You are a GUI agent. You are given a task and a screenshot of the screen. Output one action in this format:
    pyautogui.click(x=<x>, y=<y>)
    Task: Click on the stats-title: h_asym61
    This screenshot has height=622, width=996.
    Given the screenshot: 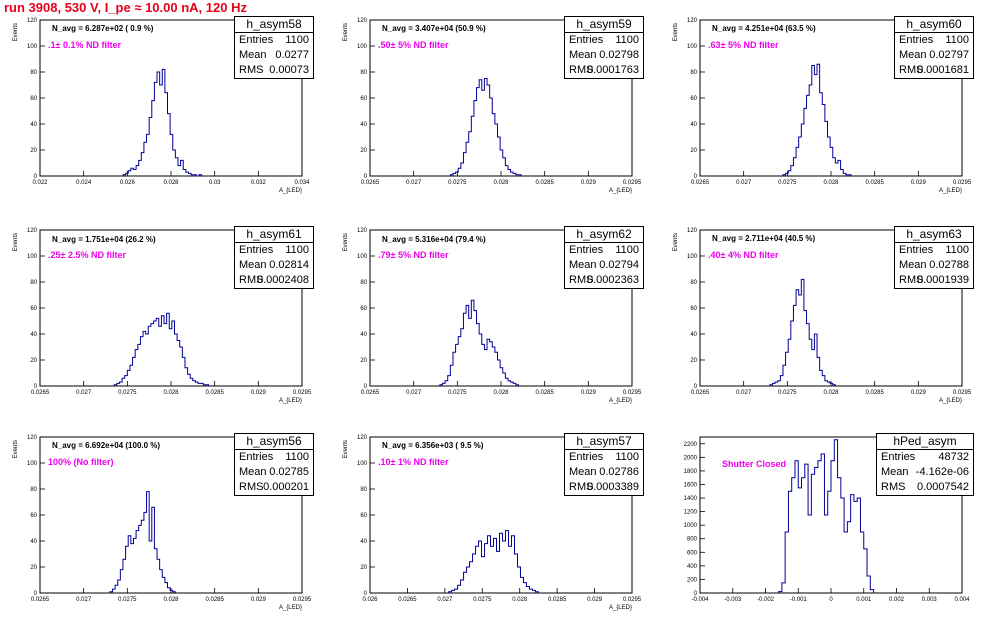 What is the action you would take?
    pyautogui.click(x=274, y=235)
    